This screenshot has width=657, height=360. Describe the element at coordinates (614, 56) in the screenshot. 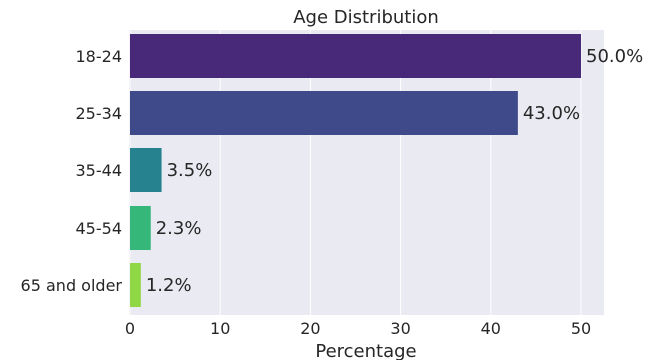

I see `bar-value-label: 50.0%` at that location.